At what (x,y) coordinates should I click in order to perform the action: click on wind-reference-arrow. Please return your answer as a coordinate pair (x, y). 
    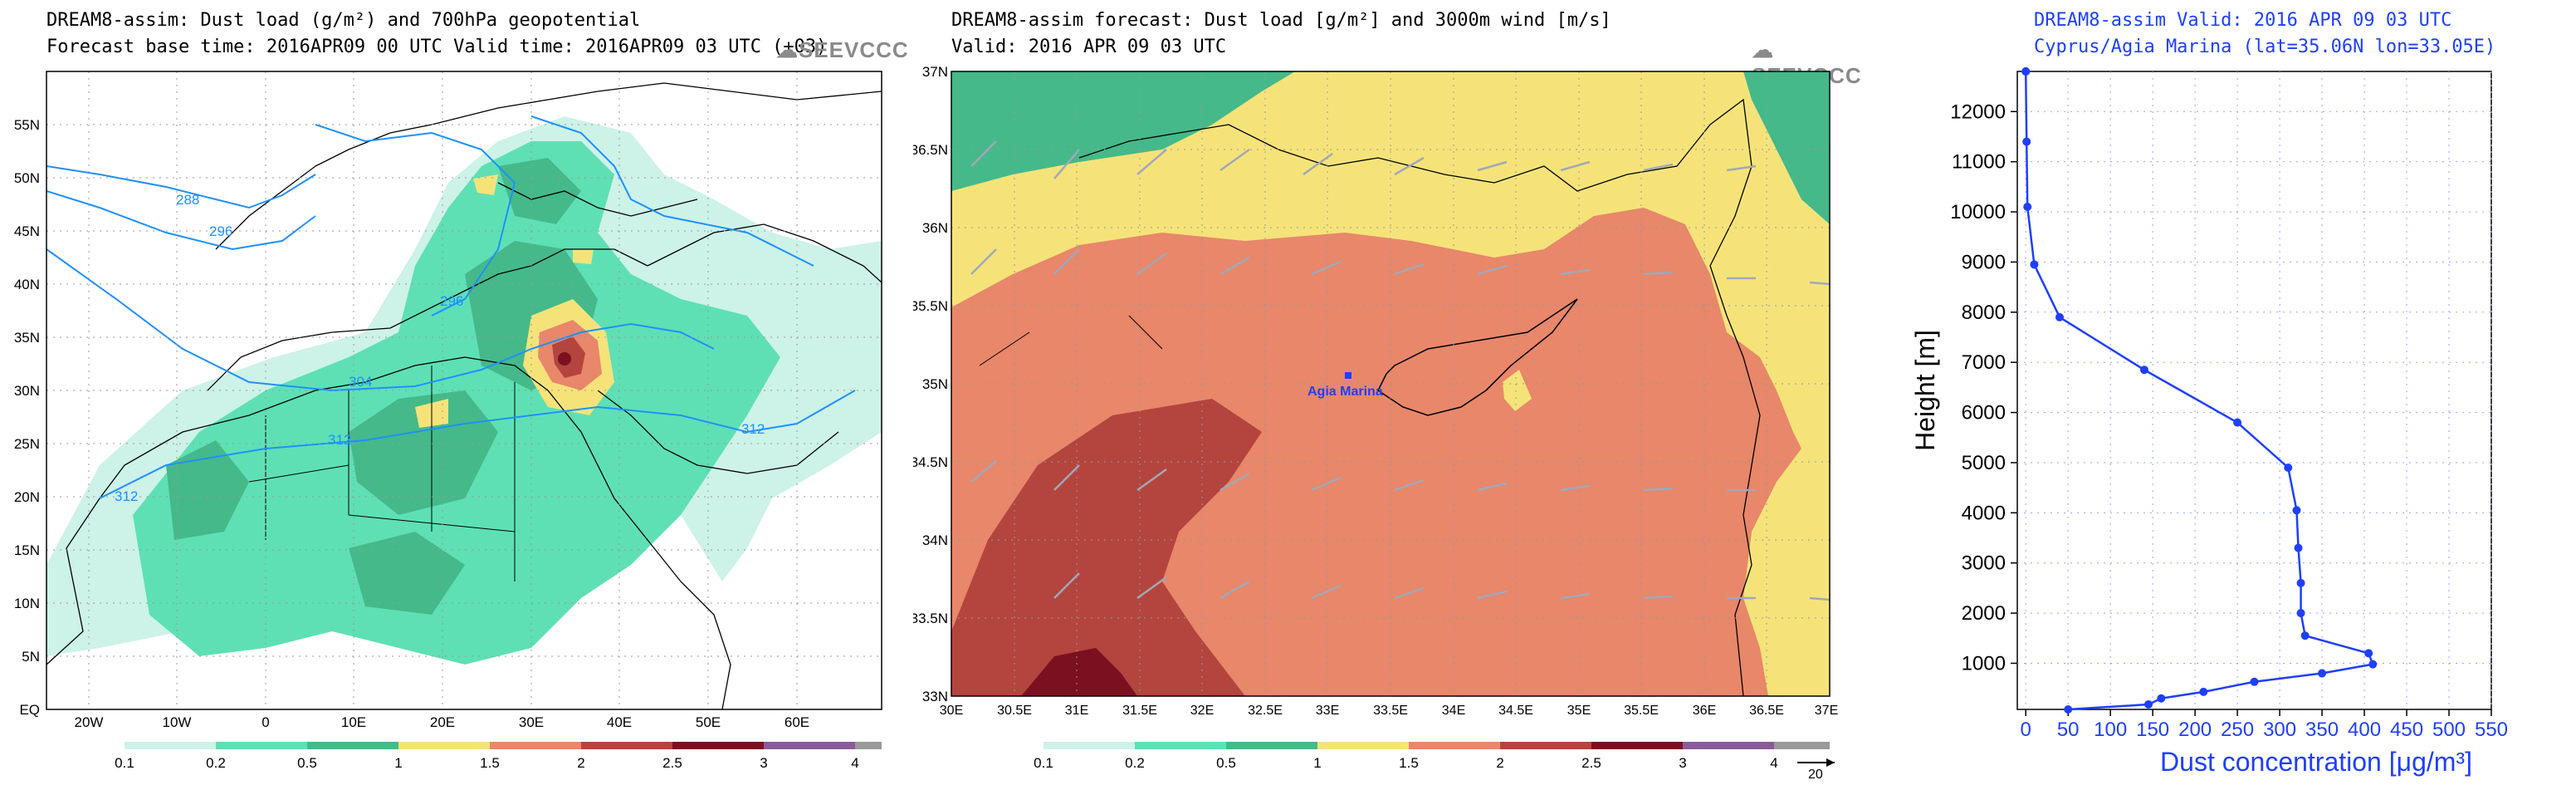
    Looking at the image, I should click on (1816, 762).